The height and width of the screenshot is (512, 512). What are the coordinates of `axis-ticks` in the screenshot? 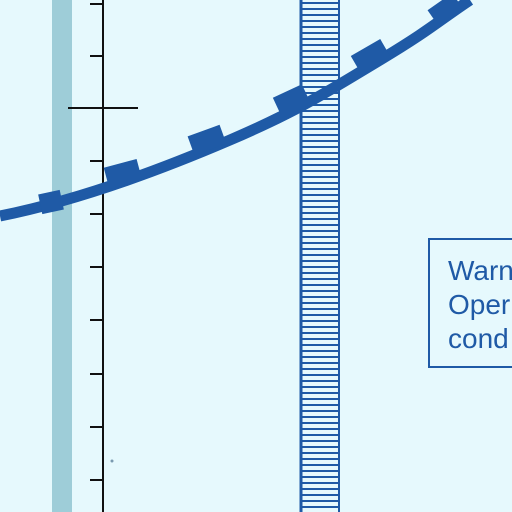 It's located at (103, 242).